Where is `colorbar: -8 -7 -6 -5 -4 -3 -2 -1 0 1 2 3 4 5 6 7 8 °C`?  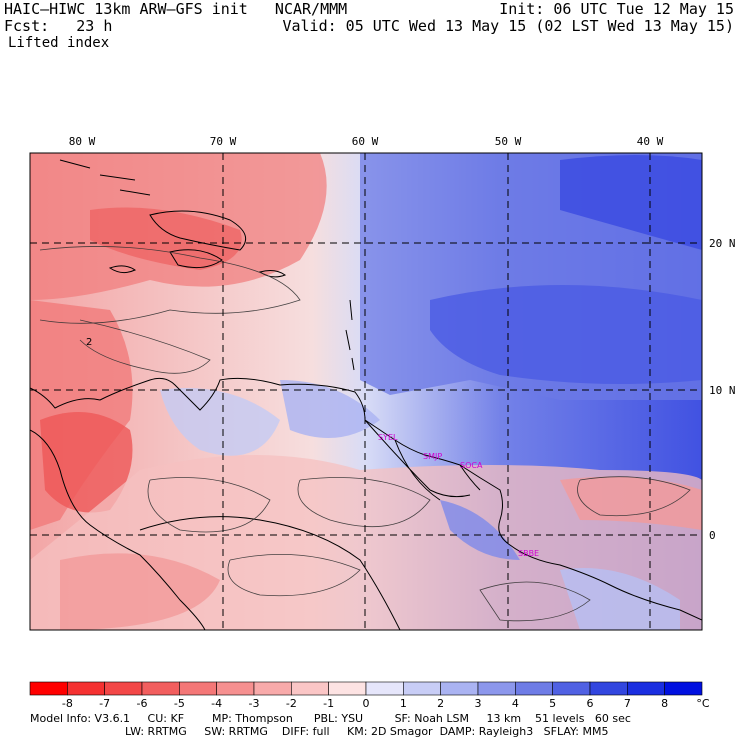 colorbar: -8 -7 -6 -5 -4 -3 -2 -1 0 1 2 3 4 5 6 7 8 °C is located at coordinates (369, 695).